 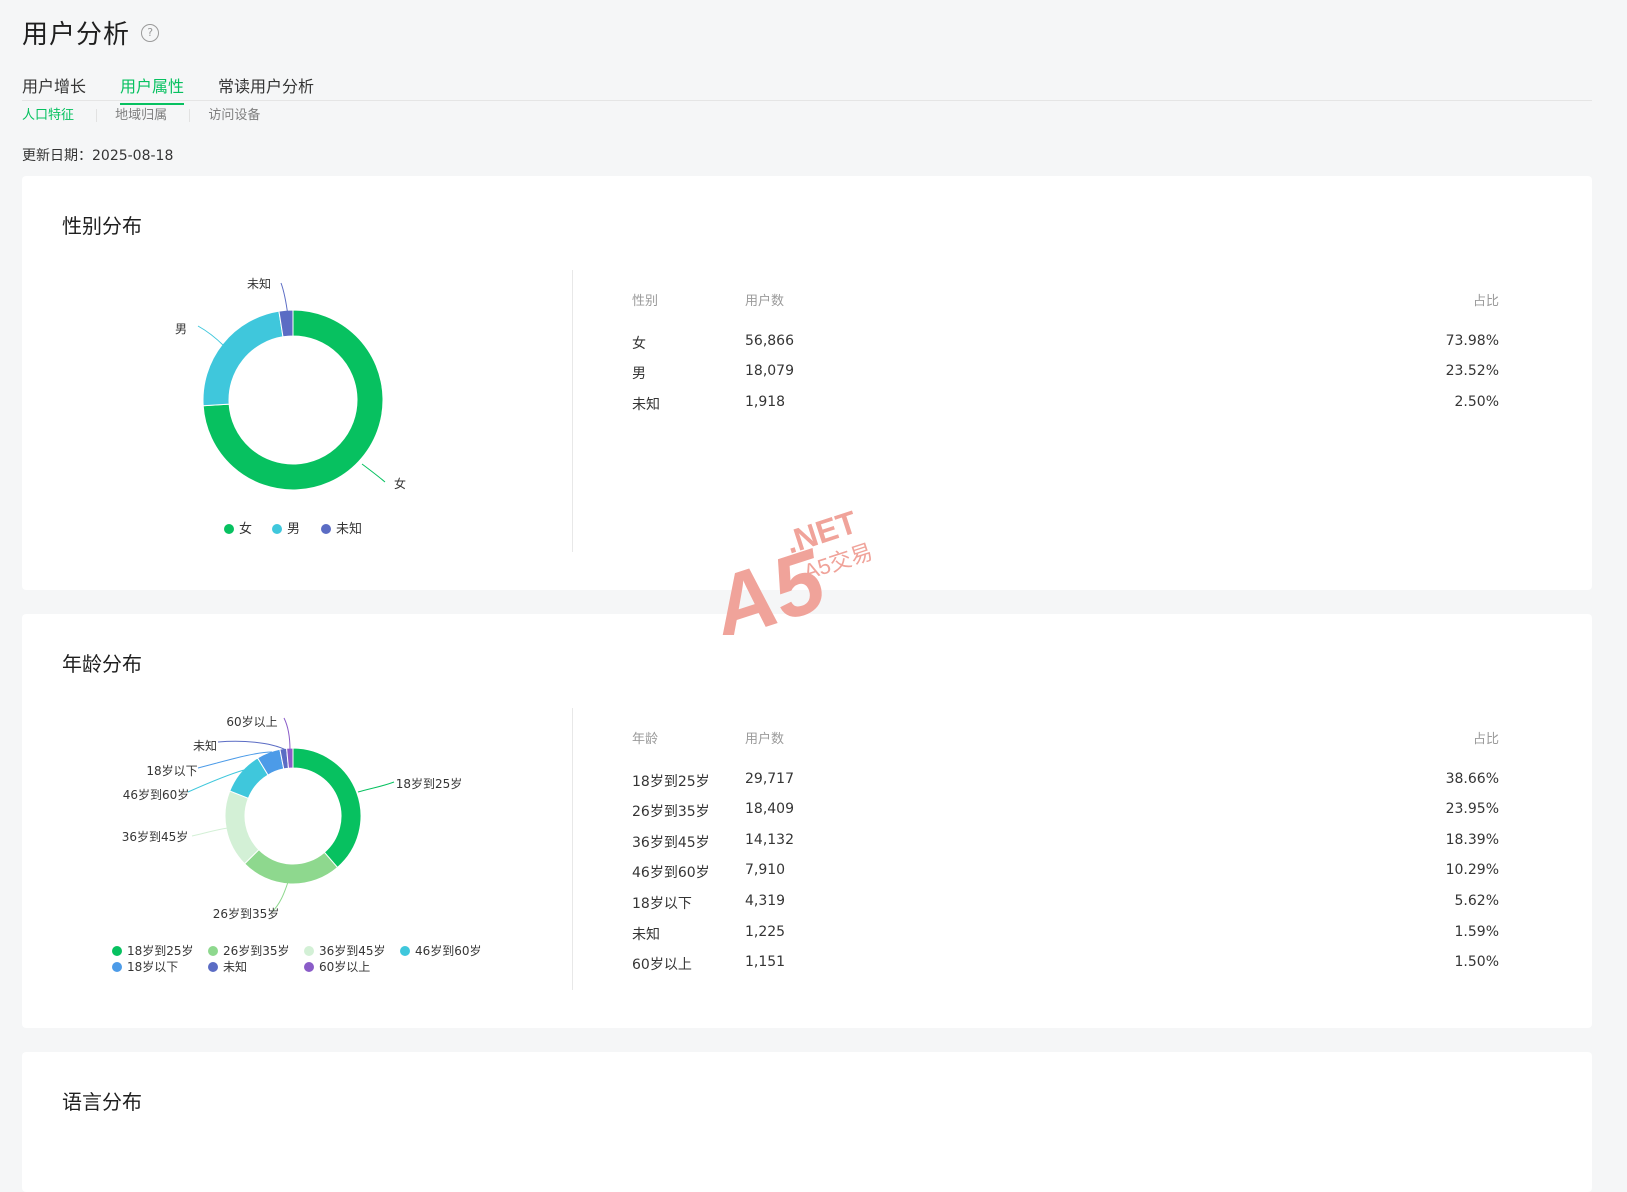 What do you see at coordinates (572, 849) in the screenshot?
I see `age-divider` at bounding box center [572, 849].